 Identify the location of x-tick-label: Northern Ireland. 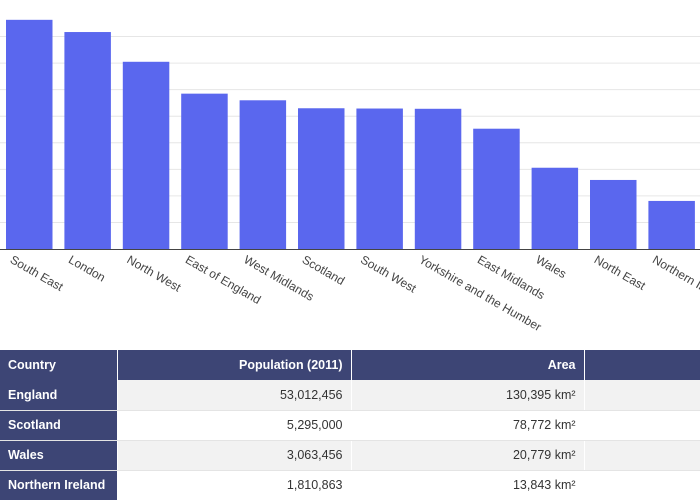
(675, 279).